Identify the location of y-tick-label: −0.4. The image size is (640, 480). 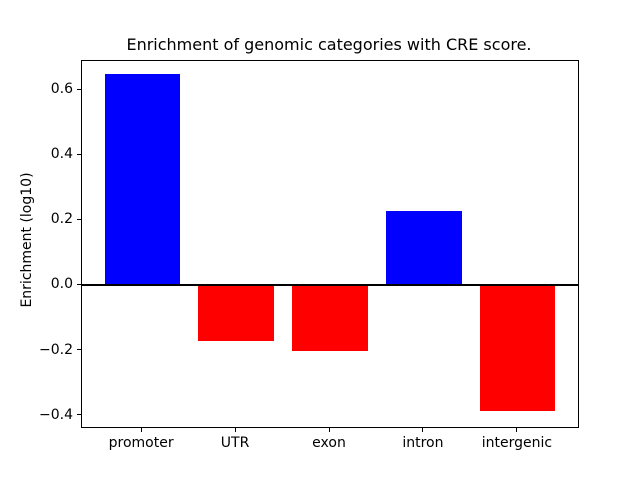
(56, 414).